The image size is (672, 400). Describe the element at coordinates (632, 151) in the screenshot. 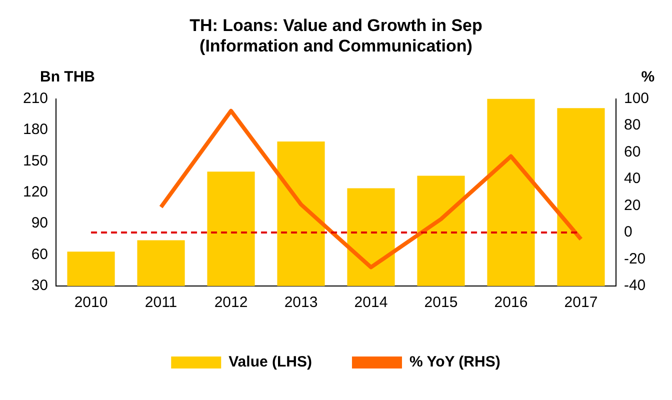

I see `y2-tick-label: 60` at that location.